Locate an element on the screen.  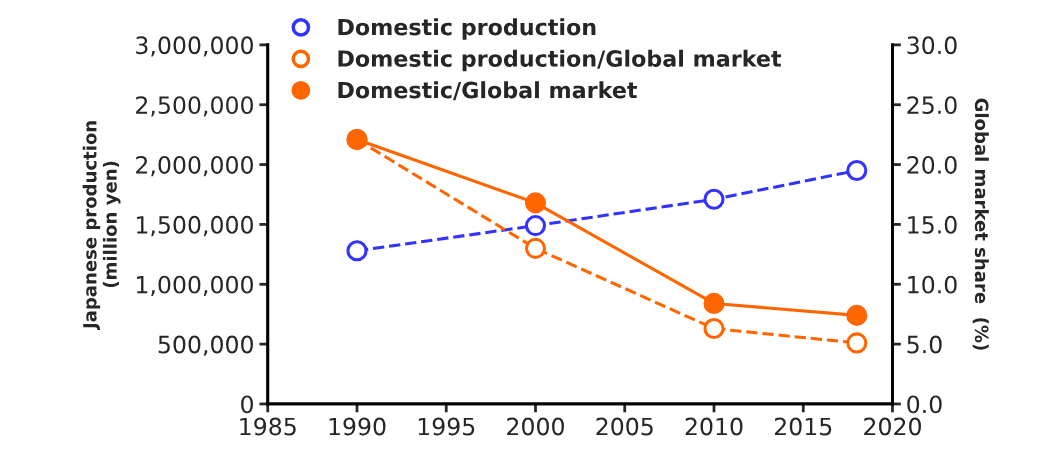
x-tick-label: 1985 is located at coordinates (268, 426).